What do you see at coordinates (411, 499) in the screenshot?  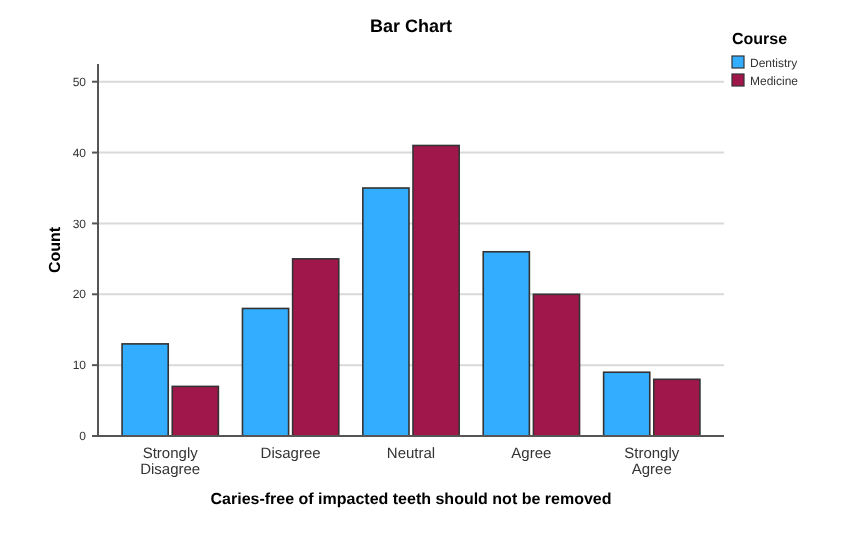 I see `x-axis-title: Caries-free of impacted teeth should not be removed` at bounding box center [411, 499].